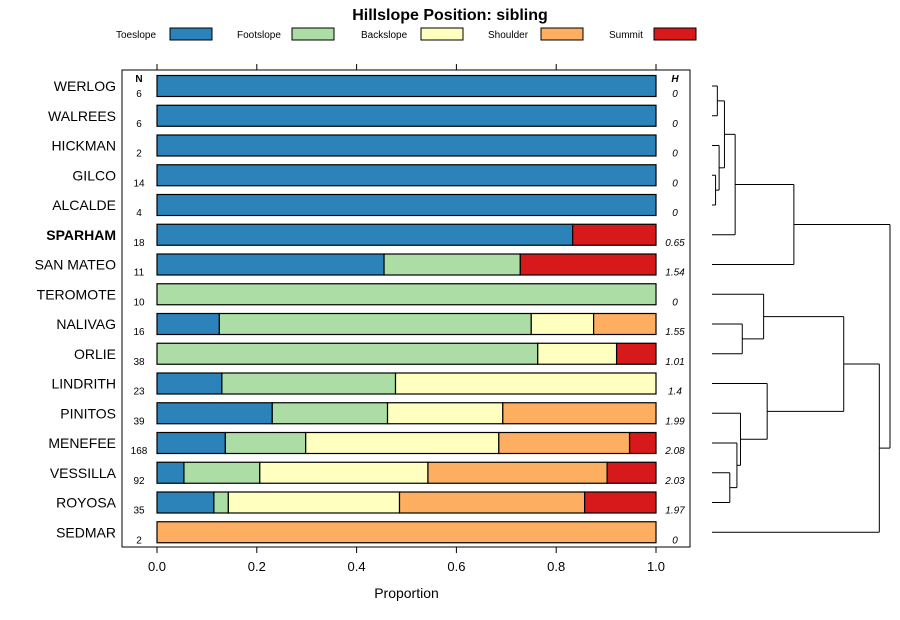 Image resolution: width=900 pixels, height=620 pixels. Describe the element at coordinates (674, 362) in the screenshot. I see `row-h-orlie: 1.01` at that location.